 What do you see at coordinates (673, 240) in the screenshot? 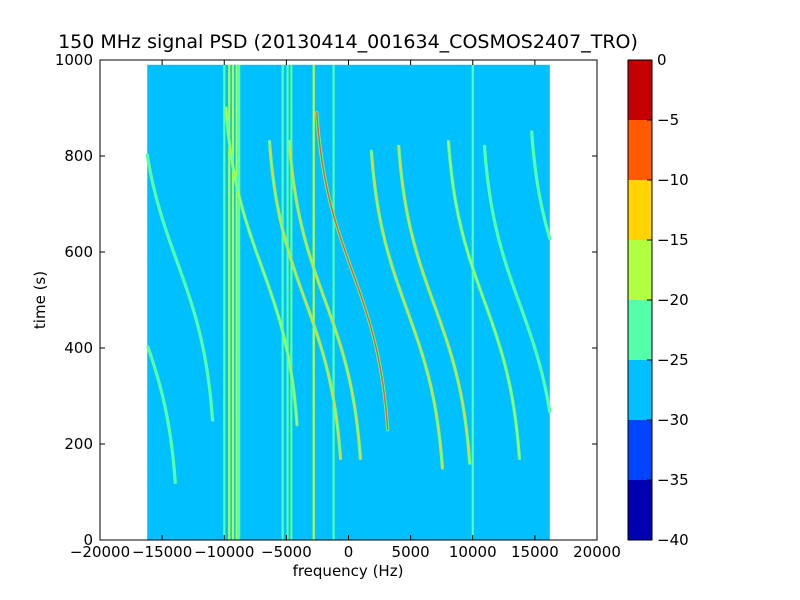
I see `colorbar-tick-label: −15` at bounding box center [673, 240].